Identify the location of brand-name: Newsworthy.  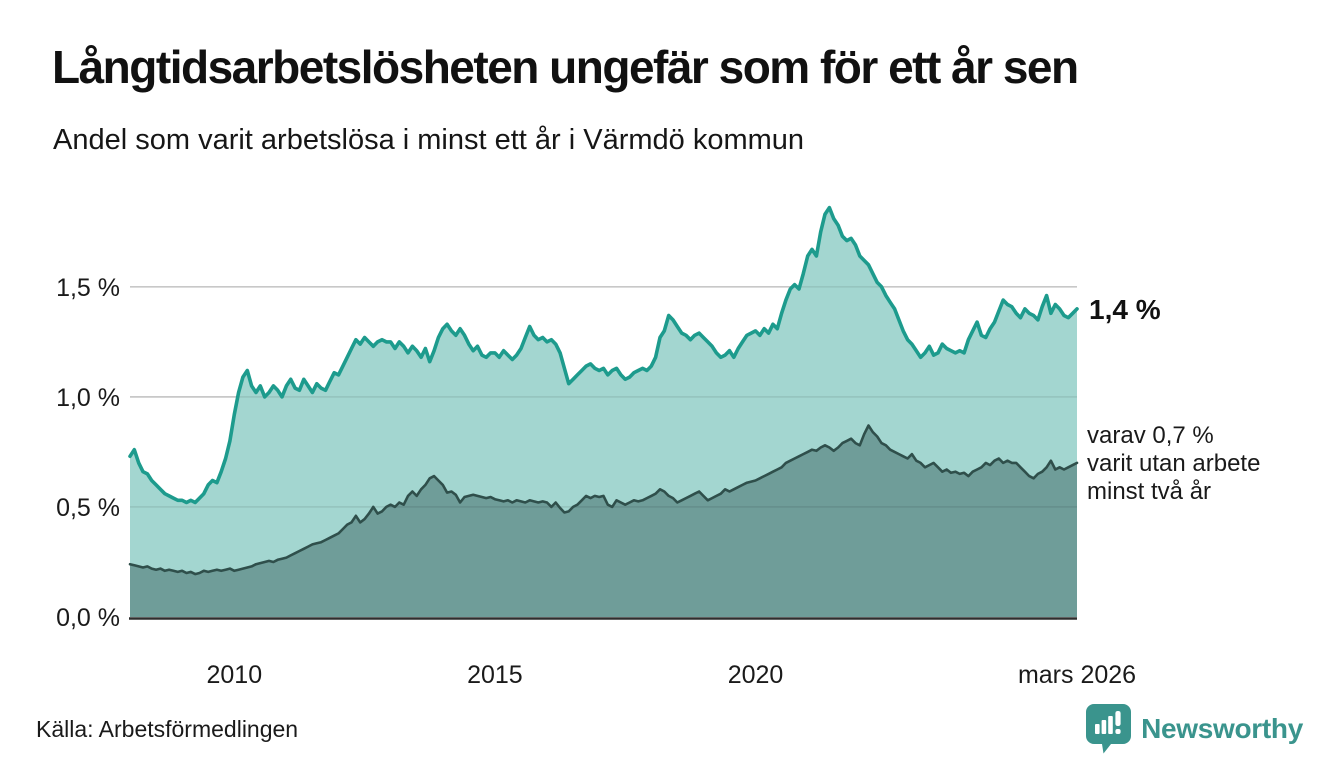
(1222, 728).